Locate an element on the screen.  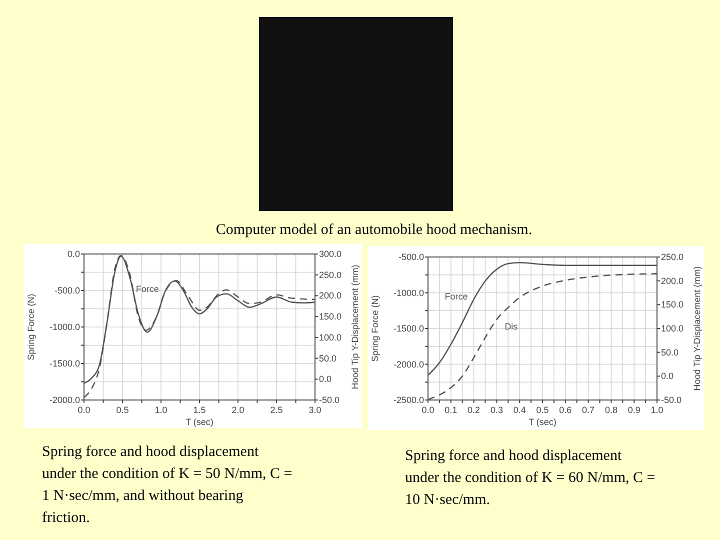
x-tick-label: 3.0 is located at coordinates (315, 410).